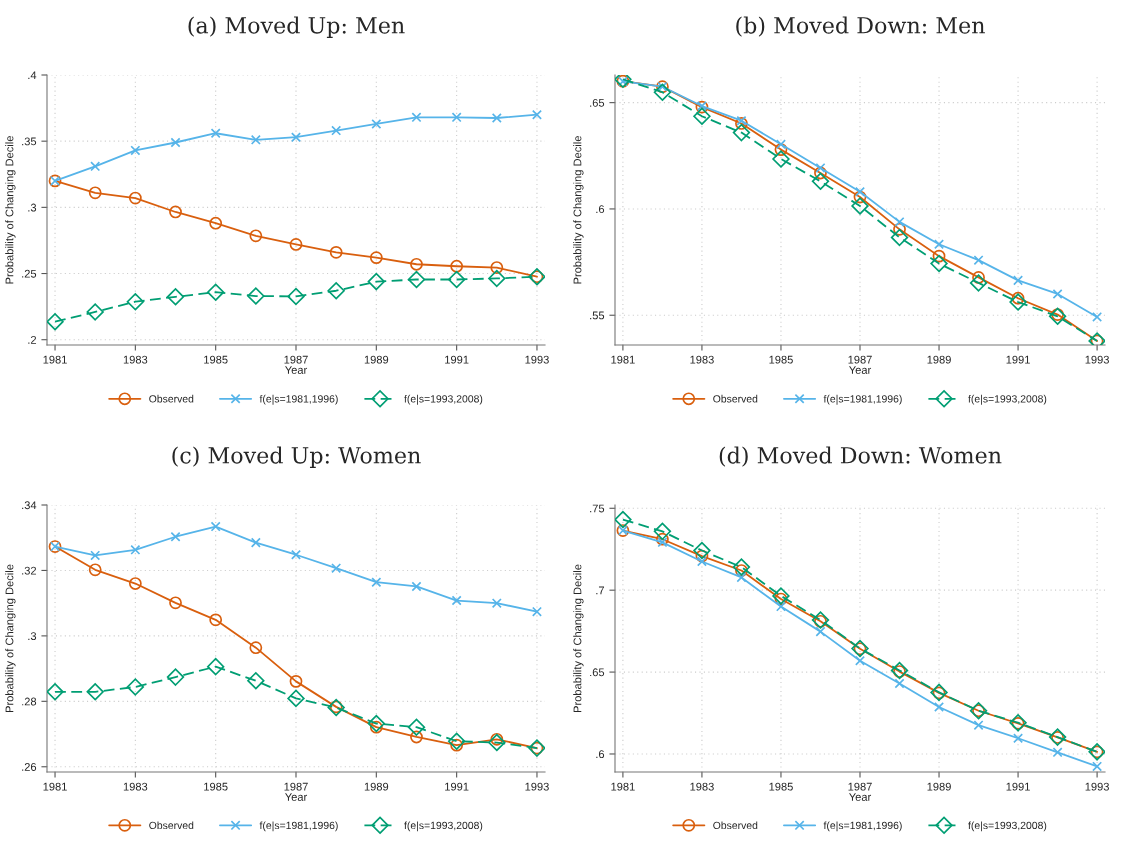 The image size is (1121, 841). Describe the element at coordinates (860, 26) in the screenshot. I see `chart-title: (b) Moved Down: Men` at that location.